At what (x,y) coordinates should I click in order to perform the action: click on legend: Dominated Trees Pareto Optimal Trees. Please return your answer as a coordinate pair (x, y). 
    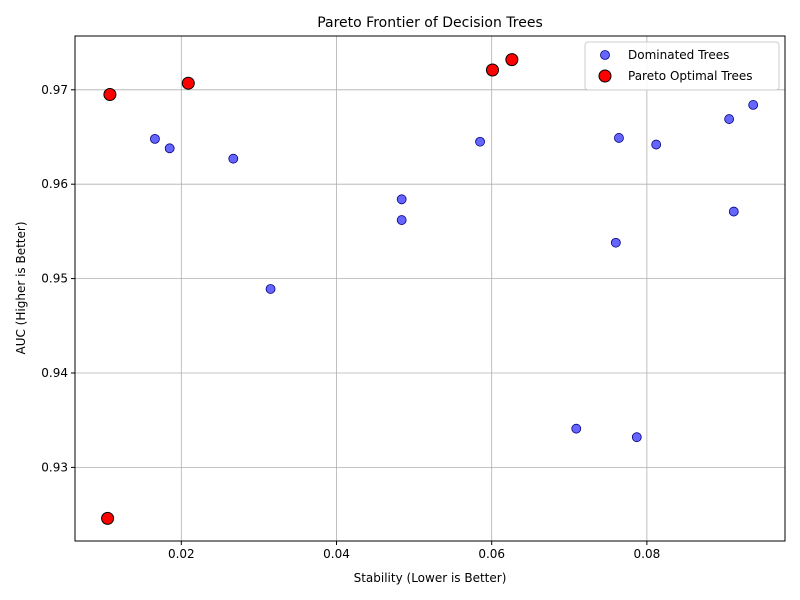
    Looking at the image, I should click on (682, 66).